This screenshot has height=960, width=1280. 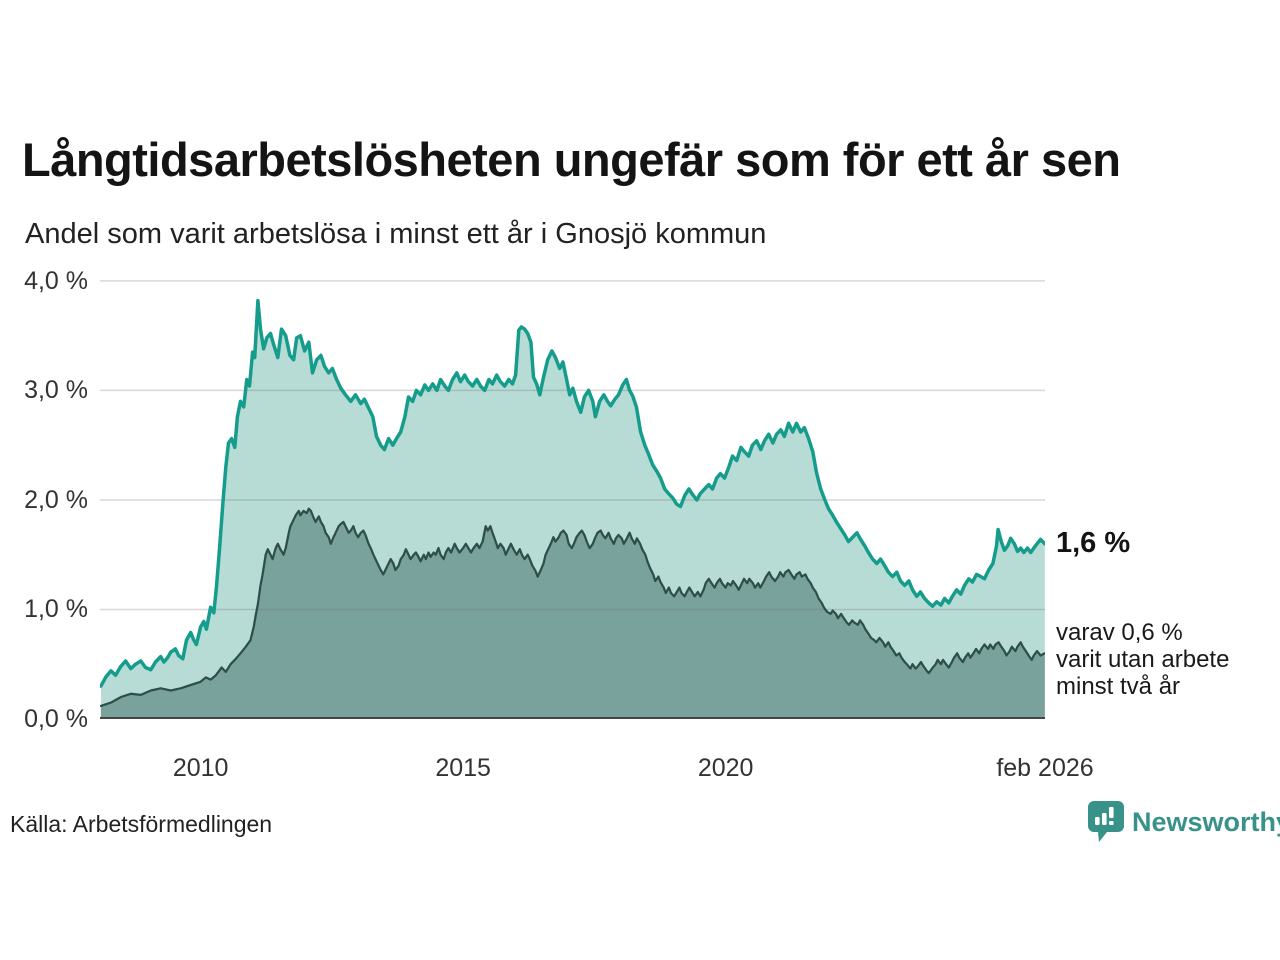 What do you see at coordinates (56, 719) in the screenshot?
I see `y-tick-label: 0,0 %` at bounding box center [56, 719].